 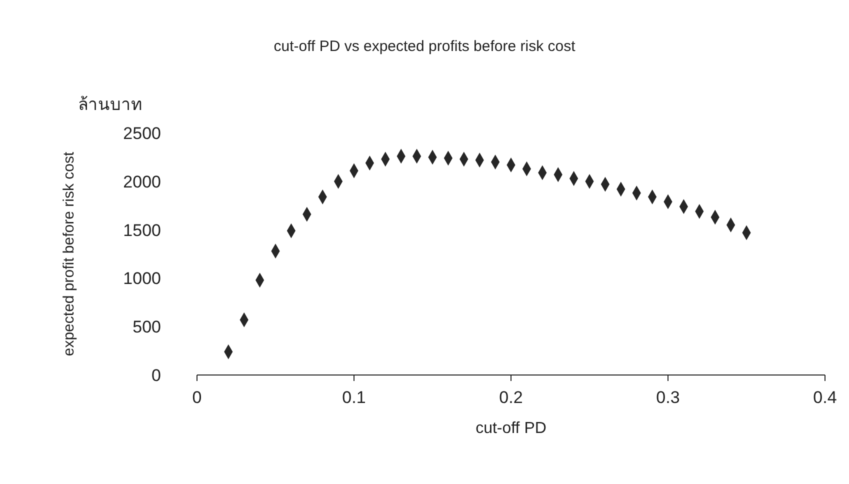 I want to click on x-tick-label: 0.4, so click(x=825, y=398).